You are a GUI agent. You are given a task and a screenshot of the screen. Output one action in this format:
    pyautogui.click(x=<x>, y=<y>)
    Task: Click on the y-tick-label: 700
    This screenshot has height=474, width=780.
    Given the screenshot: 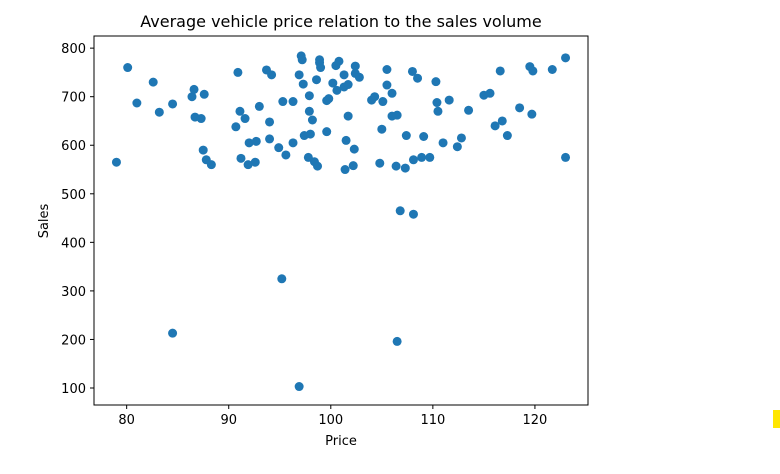 What is the action you would take?
    pyautogui.click(x=73, y=98)
    